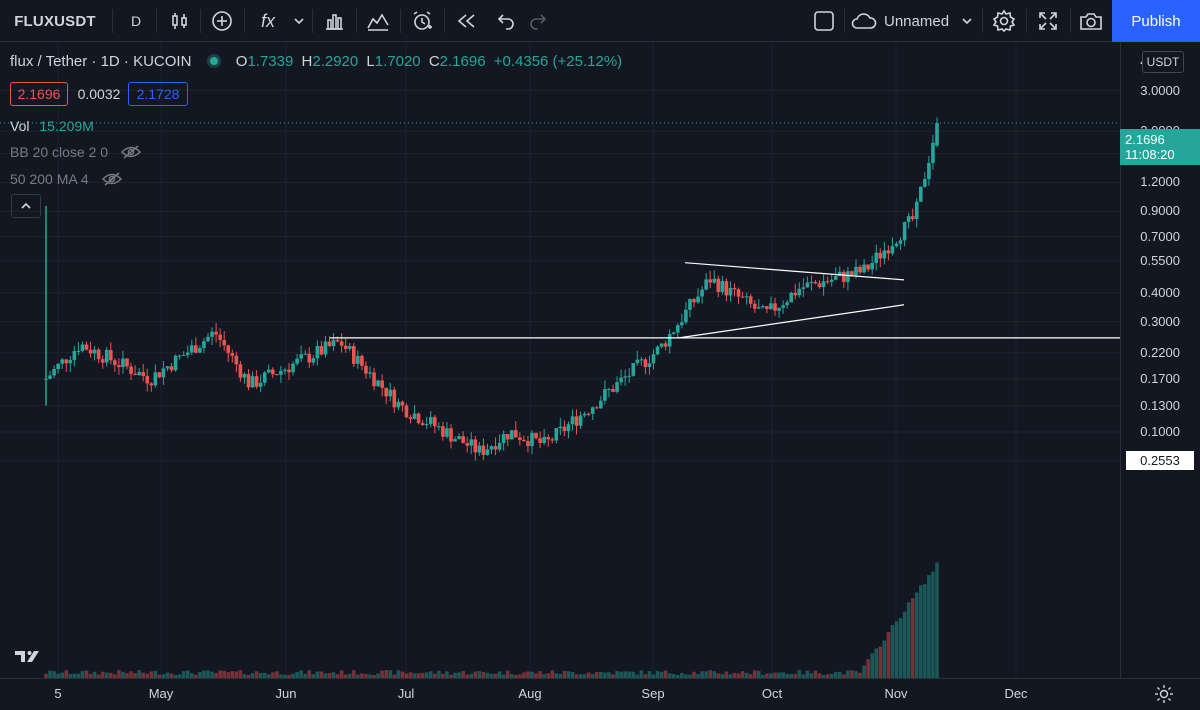  Describe the element at coordinates (222, 21) in the screenshot. I see `compare-symbol-button` at that location.